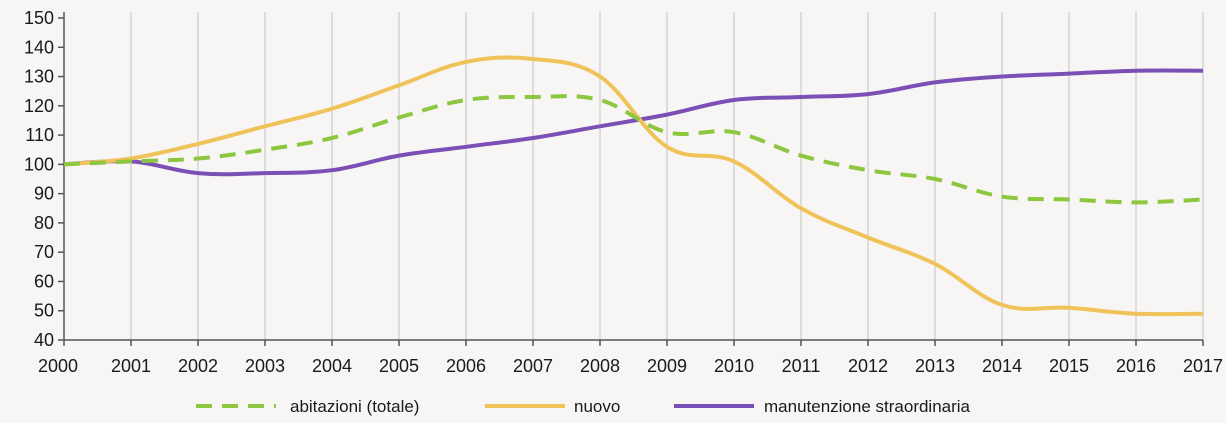 The height and width of the screenshot is (423, 1226). What do you see at coordinates (867, 406) in the screenshot?
I see `legend-label-manutenzione-straordinaria: manutenzione straordinaria` at bounding box center [867, 406].